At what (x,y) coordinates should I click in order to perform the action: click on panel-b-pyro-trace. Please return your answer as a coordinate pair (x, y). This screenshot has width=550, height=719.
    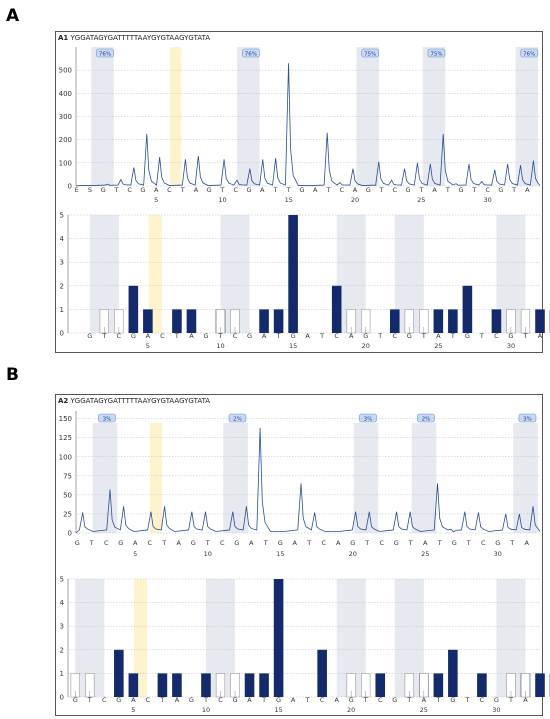
    Looking at the image, I should click on (308, 480).